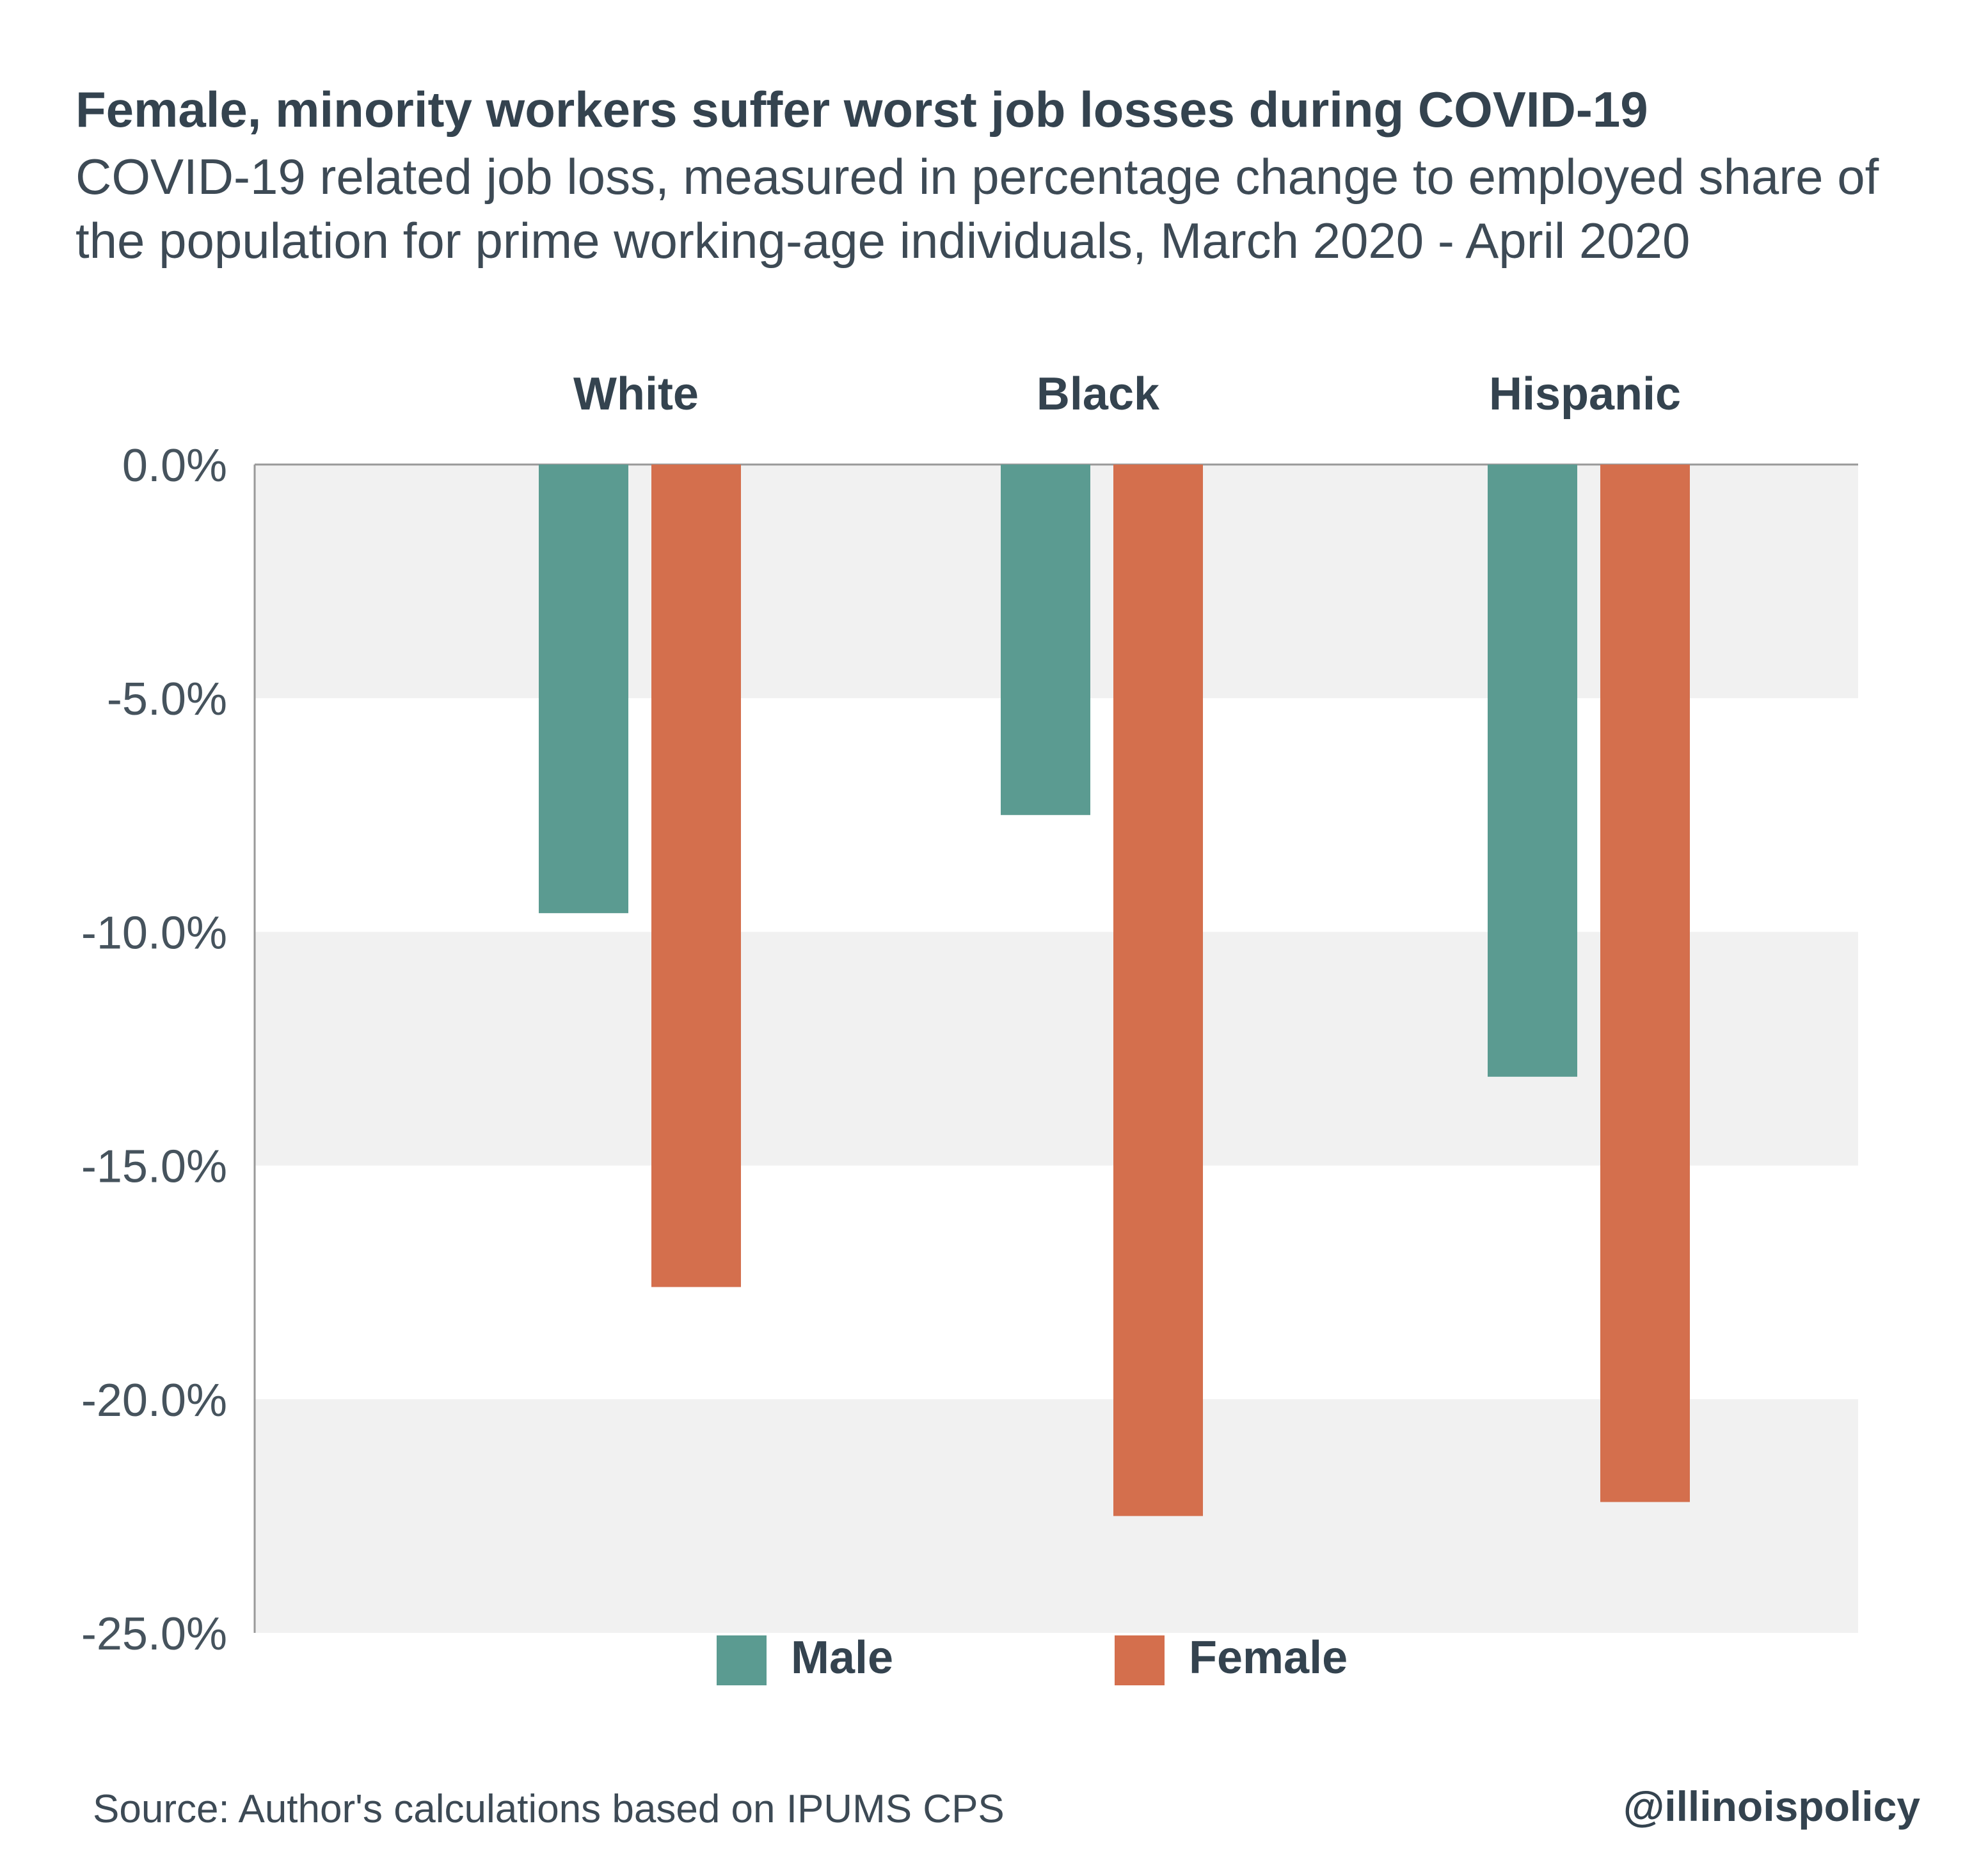 The height and width of the screenshot is (1876, 1965). Describe the element at coordinates (154, 932) in the screenshot. I see `y-tick-label: -10.0%` at that location.